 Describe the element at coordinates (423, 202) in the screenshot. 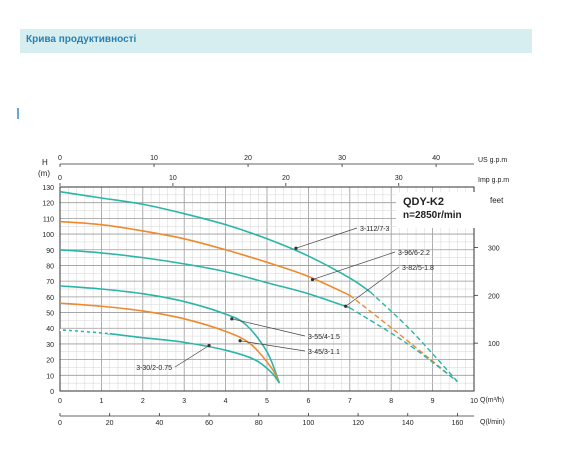

I see `chart-title: QDY-K2` at that location.